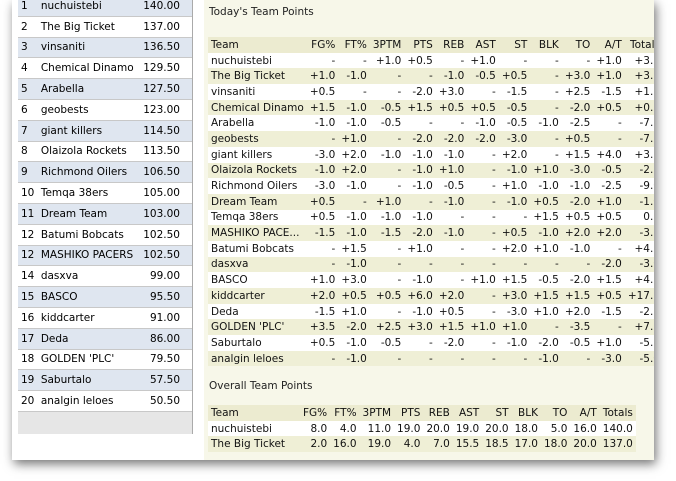 This screenshot has width=676, height=481. Describe the element at coordinates (165, 110) in the screenshot. I see `points: 123.00` at that location.